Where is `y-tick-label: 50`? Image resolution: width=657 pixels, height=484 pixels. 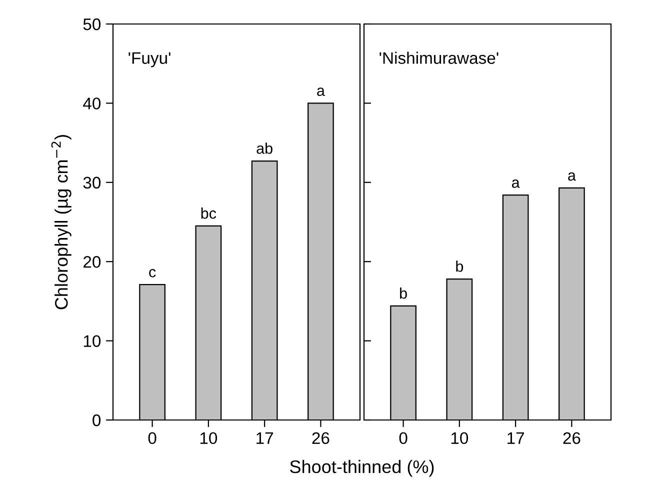 y-tick-label: 50 is located at coordinates (92, 24).